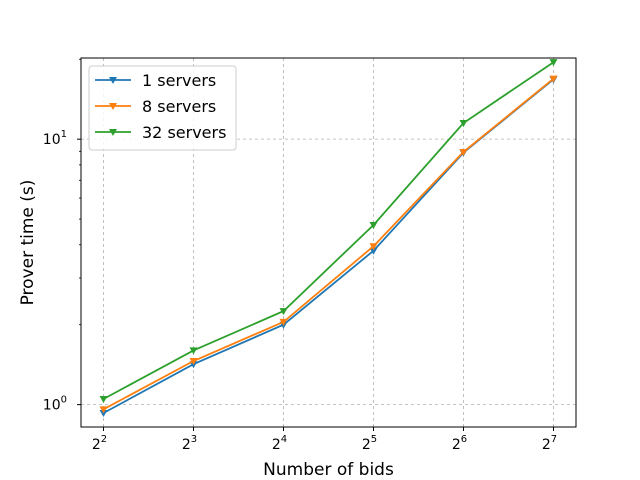  I want to click on x-tick-label: 22, so click(99, 443).